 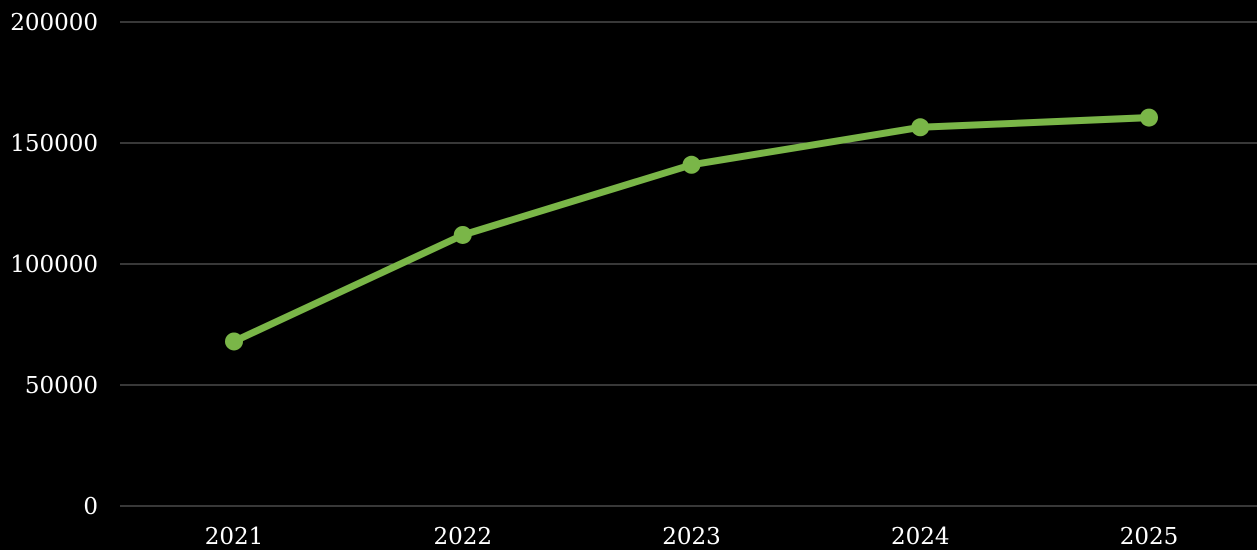 I want to click on x-tick-label-2024: 2024, so click(x=920, y=537).